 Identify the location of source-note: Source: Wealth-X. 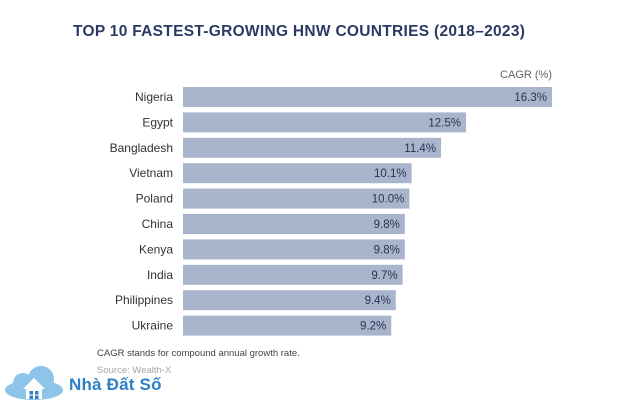
(134, 370).